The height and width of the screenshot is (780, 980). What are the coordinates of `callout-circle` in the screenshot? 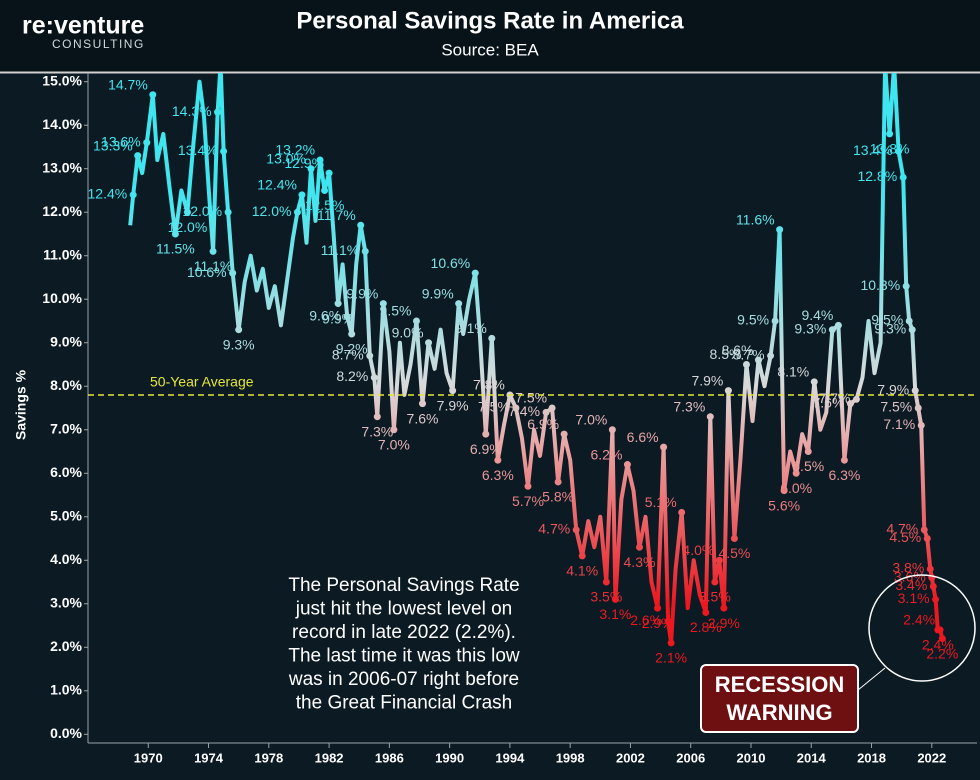 It's located at (922, 628).